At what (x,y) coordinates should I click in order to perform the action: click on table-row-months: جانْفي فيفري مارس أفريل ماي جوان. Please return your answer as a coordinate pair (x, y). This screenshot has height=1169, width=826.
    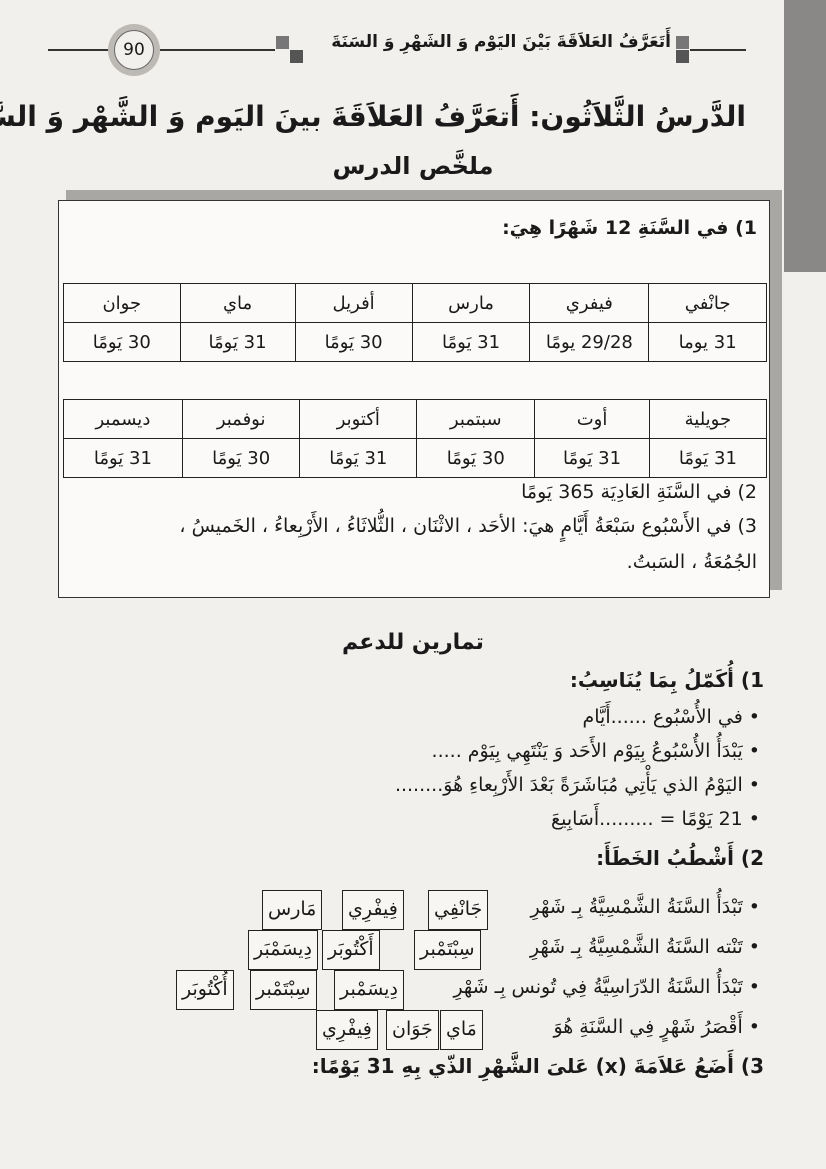
    Looking at the image, I should click on (415, 303).